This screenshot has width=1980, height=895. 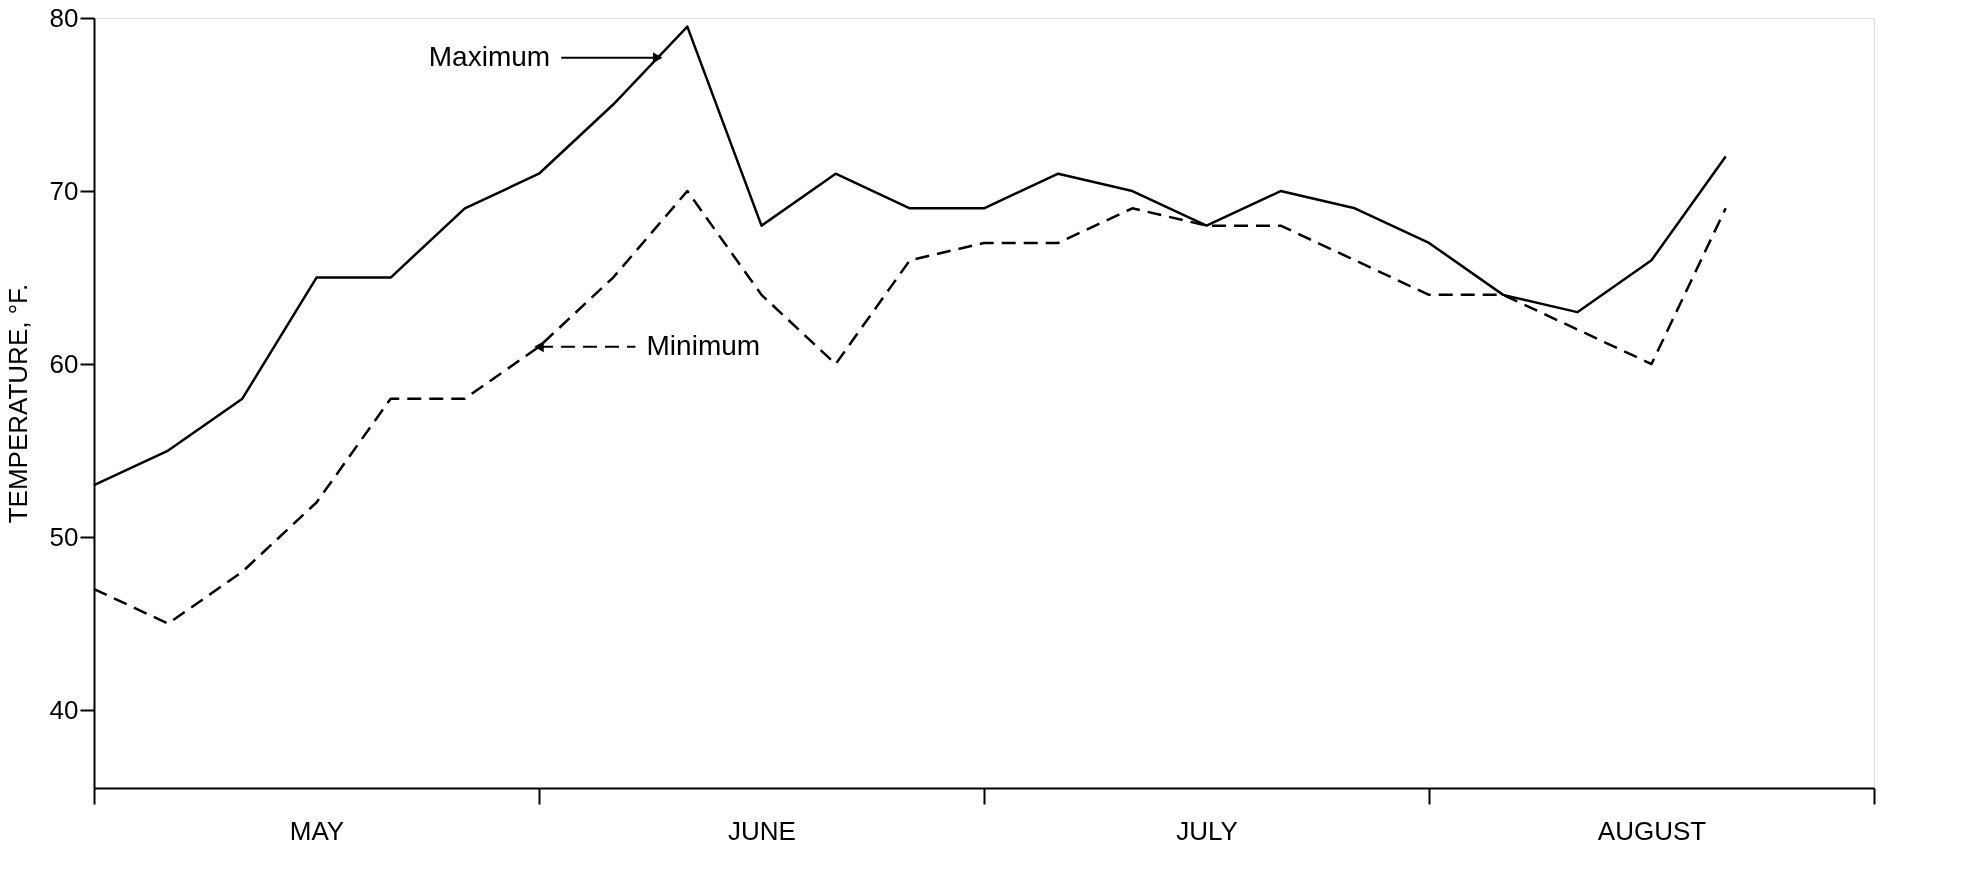 What do you see at coordinates (64, 190) in the screenshot?
I see `y-tick-label: 70` at bounding box center [64, 190].